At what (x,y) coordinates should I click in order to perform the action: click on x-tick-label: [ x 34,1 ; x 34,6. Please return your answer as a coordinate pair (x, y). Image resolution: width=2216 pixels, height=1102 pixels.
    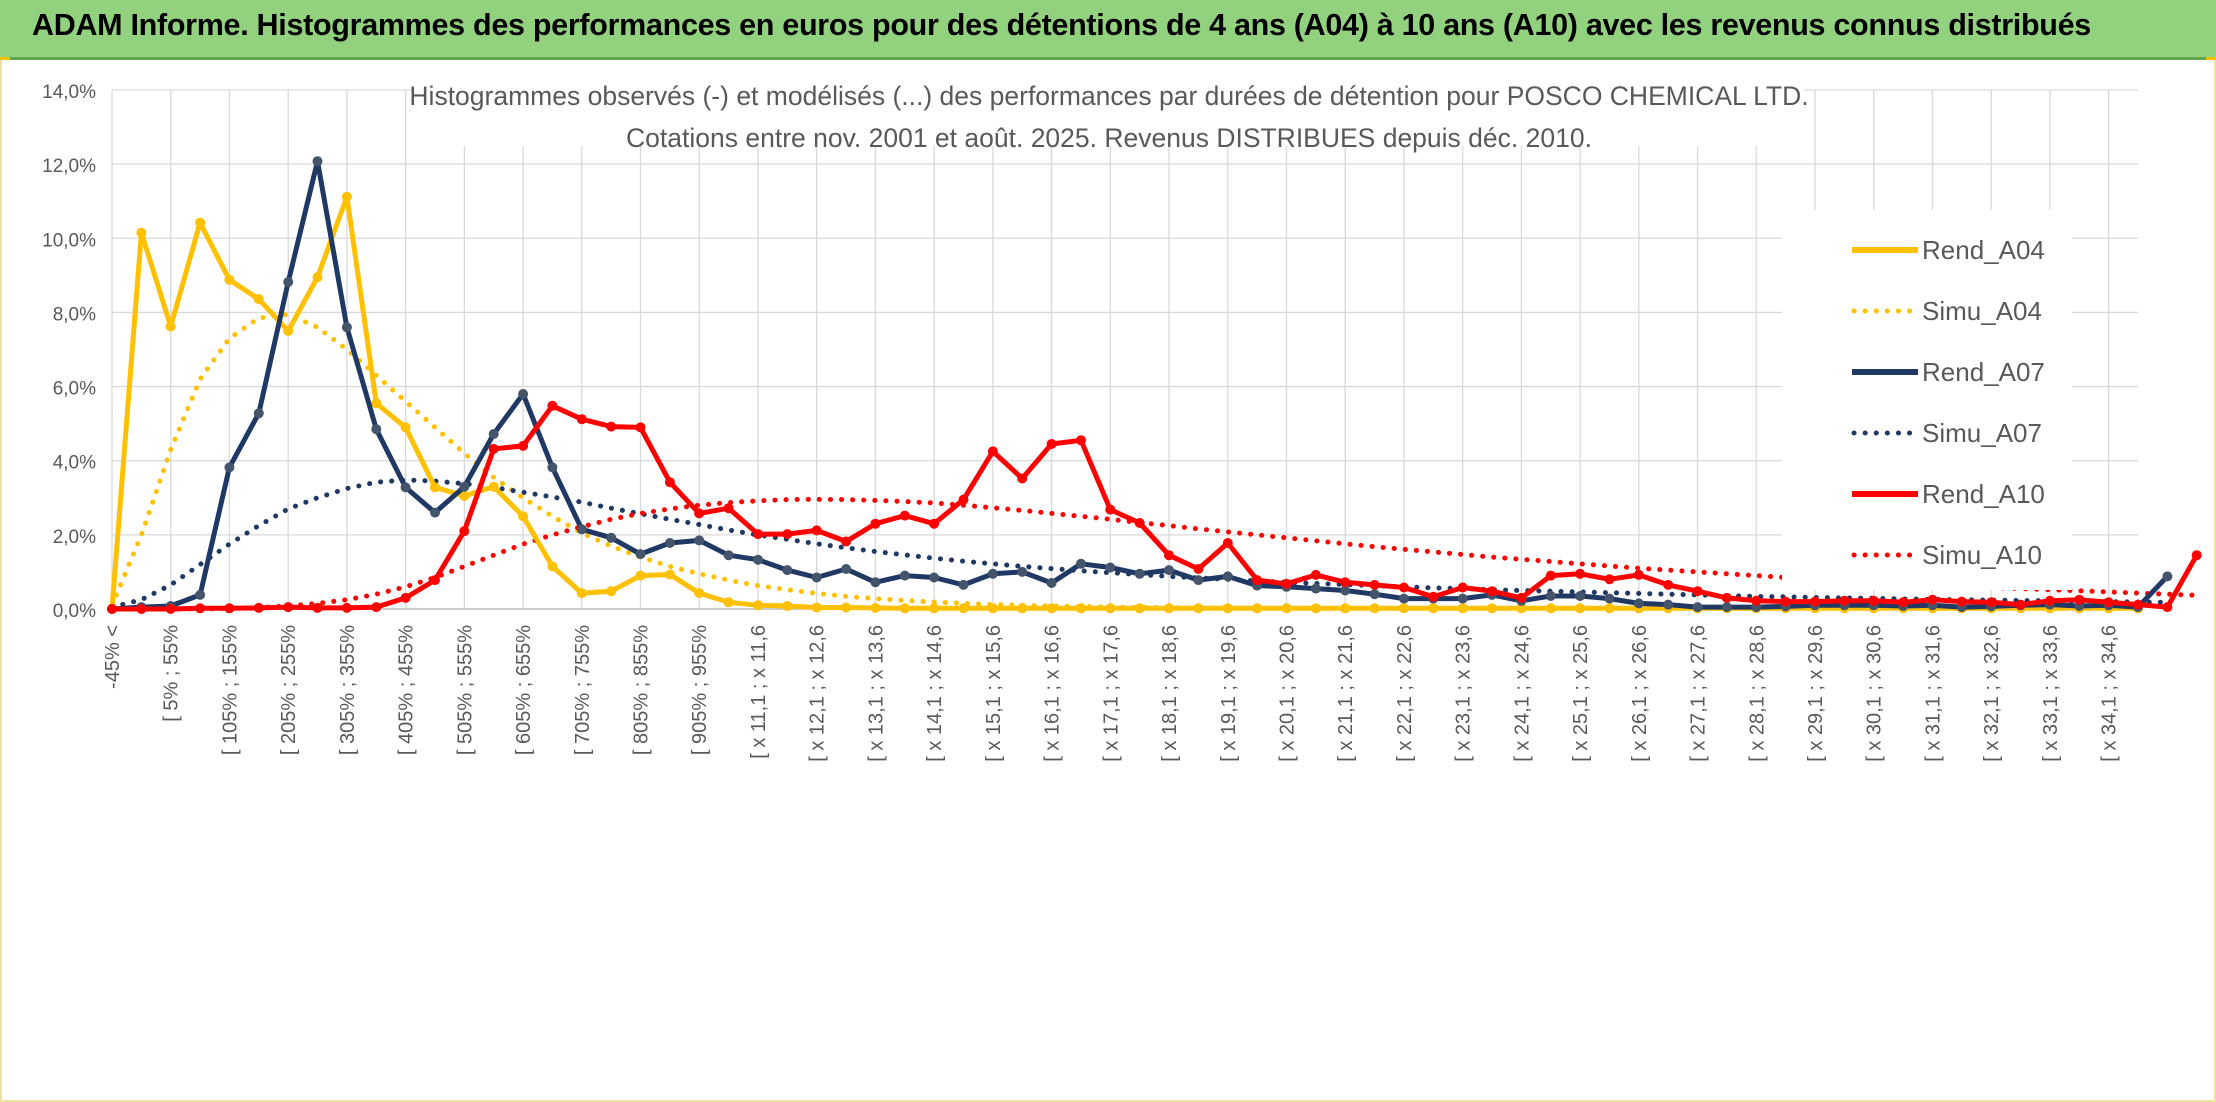
    Looking at the image, I should click on (2110, 693).